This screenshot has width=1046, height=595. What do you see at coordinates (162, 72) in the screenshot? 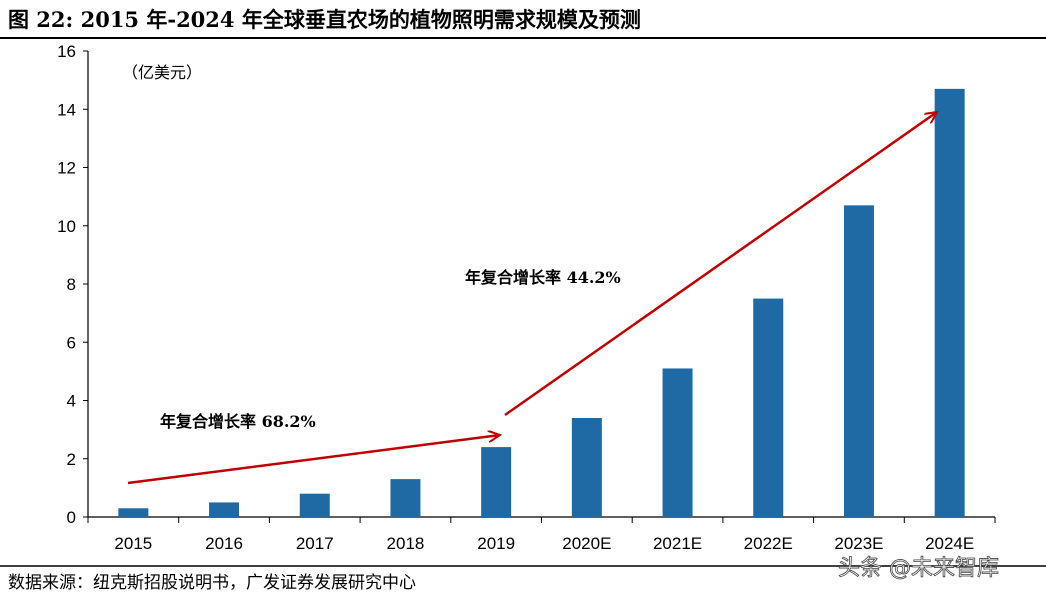
I see `unit-label: （亿美元）` at bounding box center [162, 72].